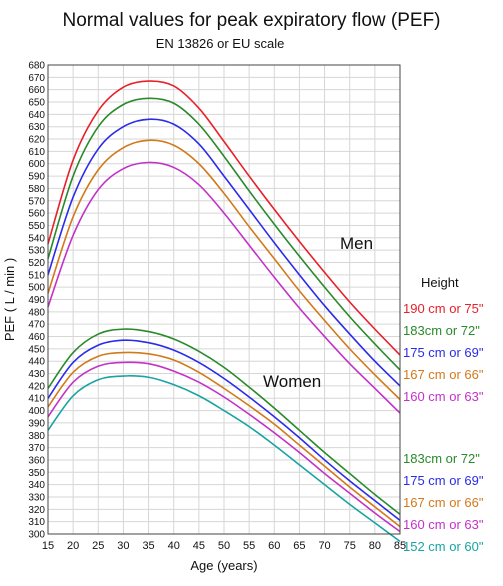  I want to click on x-tick-label: 50, so click(224, 546).